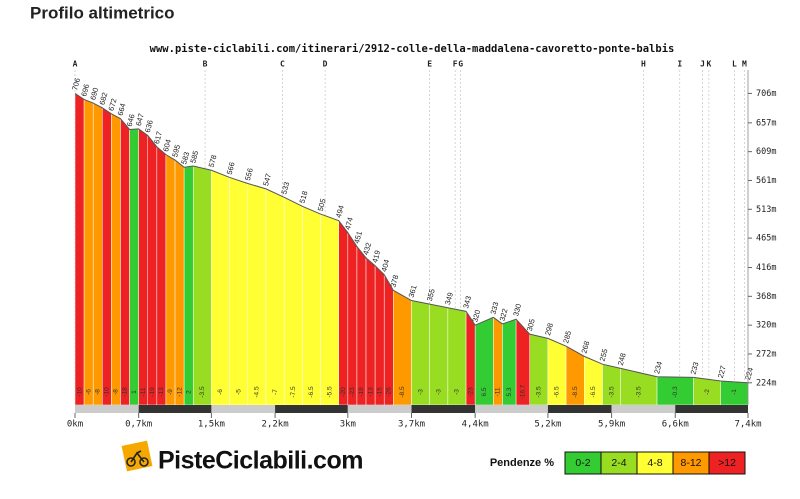  I want to click on y-tick-label: 272m, so click(766, 354).